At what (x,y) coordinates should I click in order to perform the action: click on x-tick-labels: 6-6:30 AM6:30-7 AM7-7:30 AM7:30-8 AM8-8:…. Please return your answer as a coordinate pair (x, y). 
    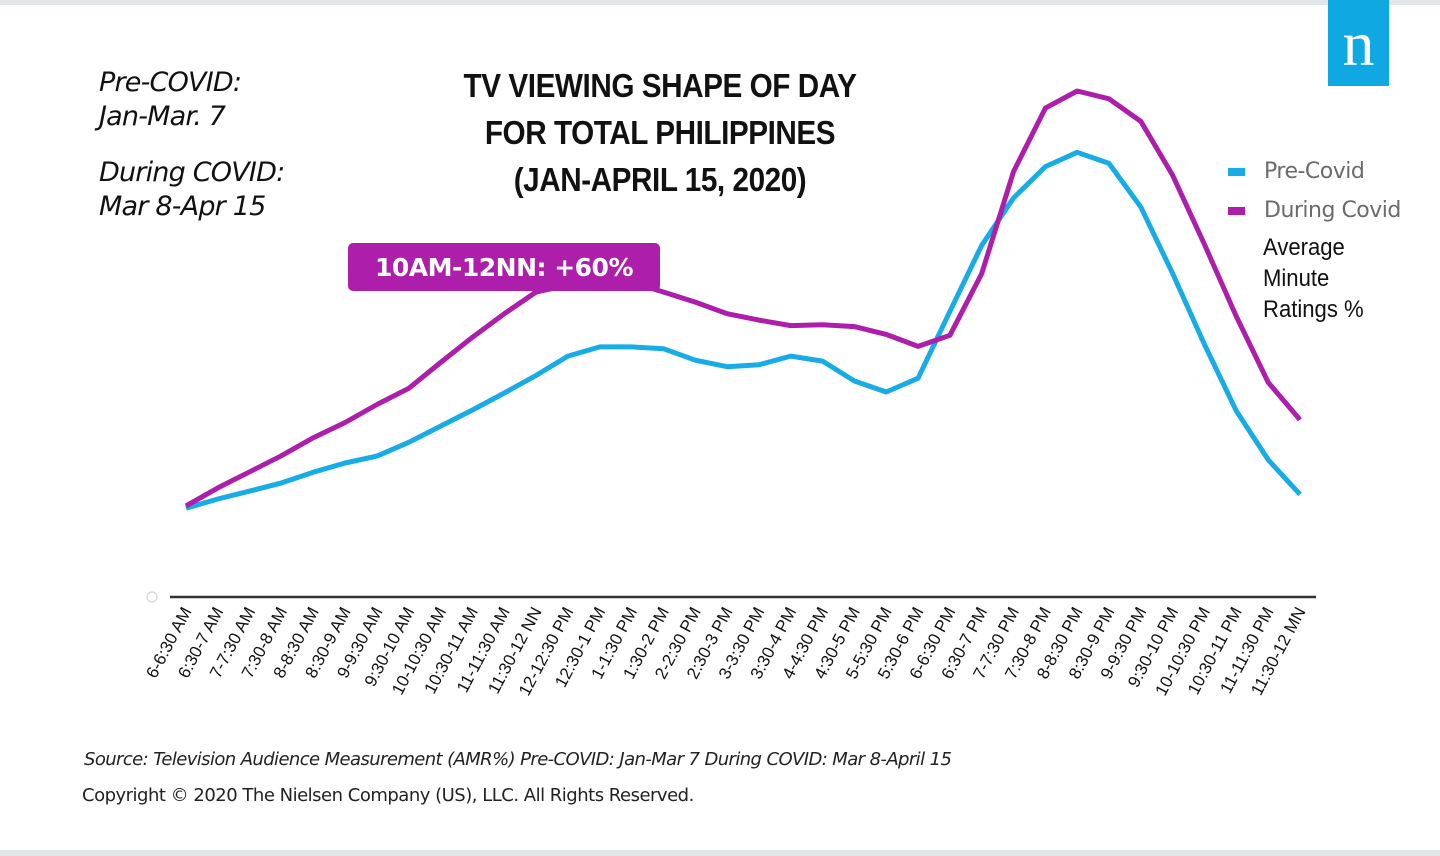
    Looking at the image, I should click on (725, 651).